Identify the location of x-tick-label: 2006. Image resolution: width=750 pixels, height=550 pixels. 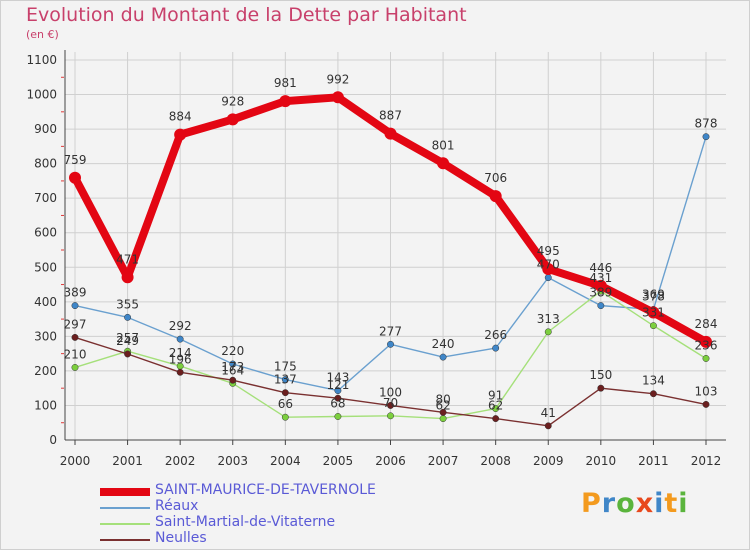
(390, 461).